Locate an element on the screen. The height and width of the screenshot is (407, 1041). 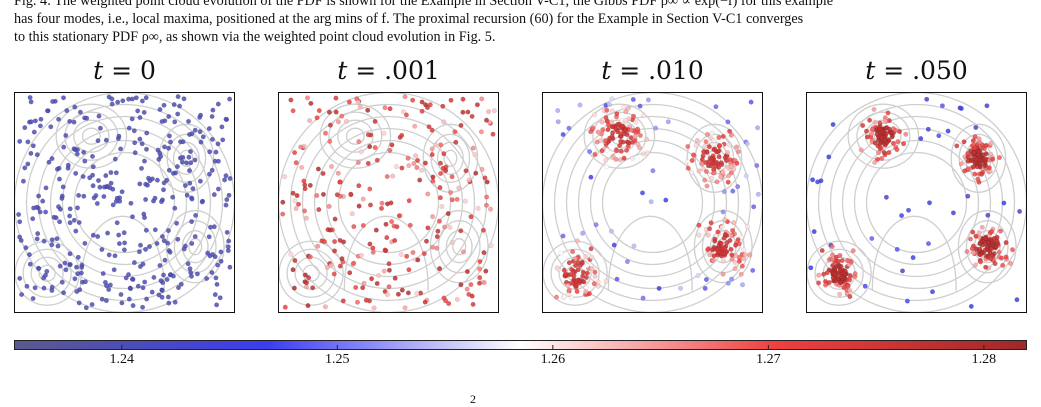
colorbar-tick-label: 1.26 is located at coordinates (553, 359).